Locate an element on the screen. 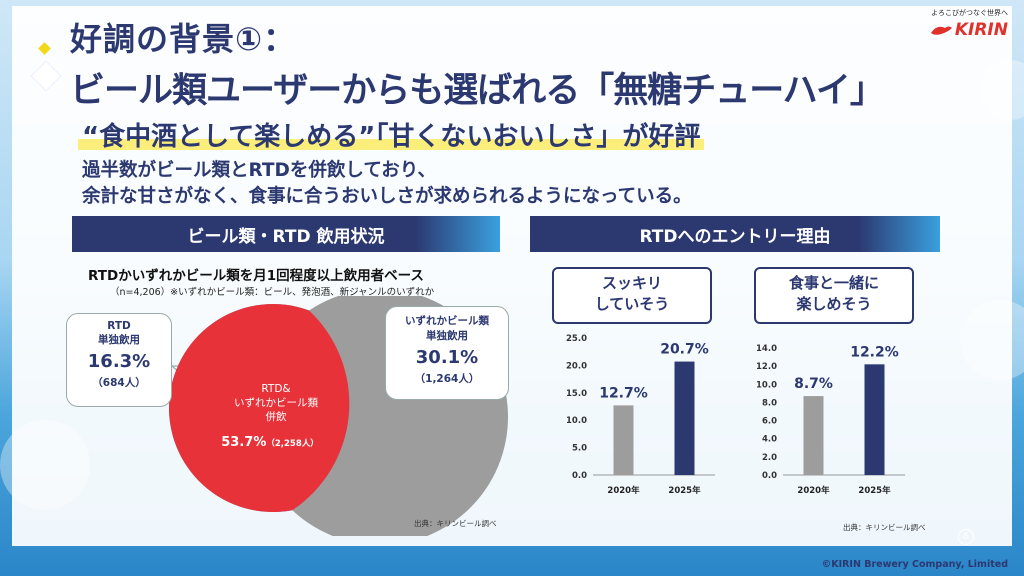  copyright: ©KIRIN Brewery Company, Limited is located at coordinates (914, 564).